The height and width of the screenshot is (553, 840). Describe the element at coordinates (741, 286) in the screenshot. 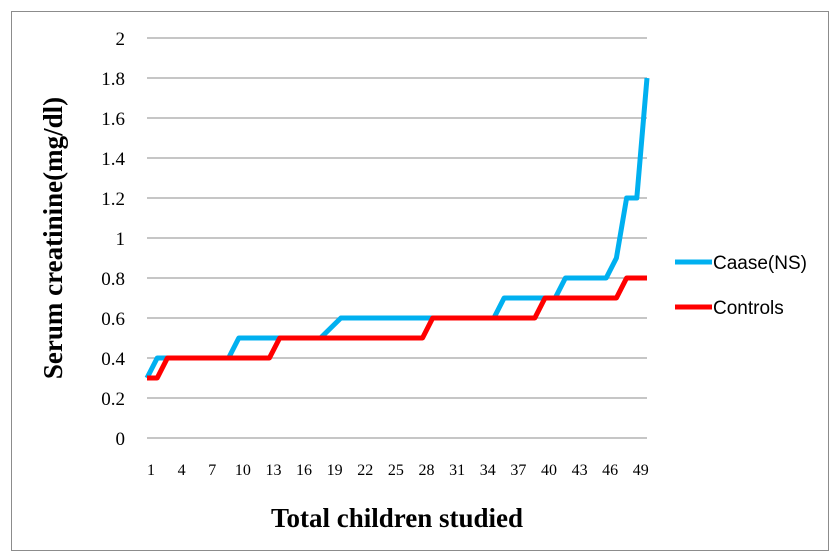

I see `legend: Caase(NS) Controls` at that location.